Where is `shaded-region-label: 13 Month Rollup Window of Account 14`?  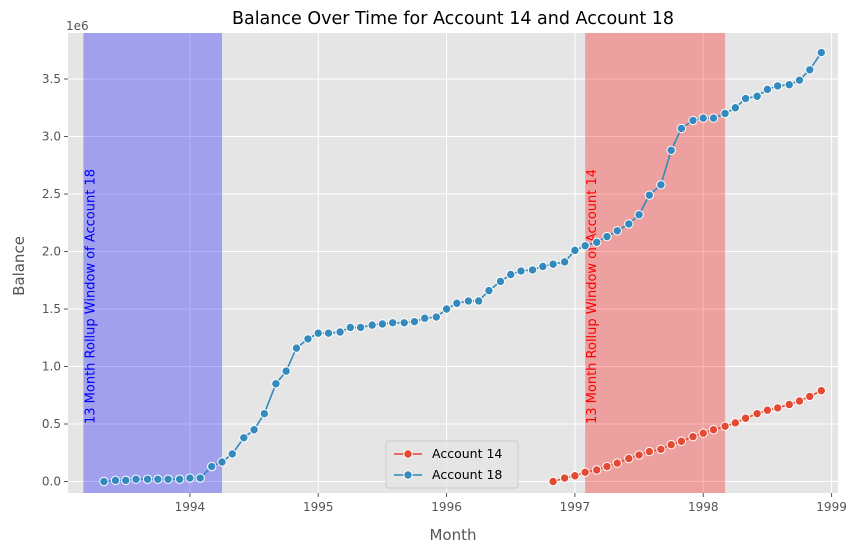
shaded-region-label: 13 Month Rollup Window of Account 14 is located at coordinates (592, 296).